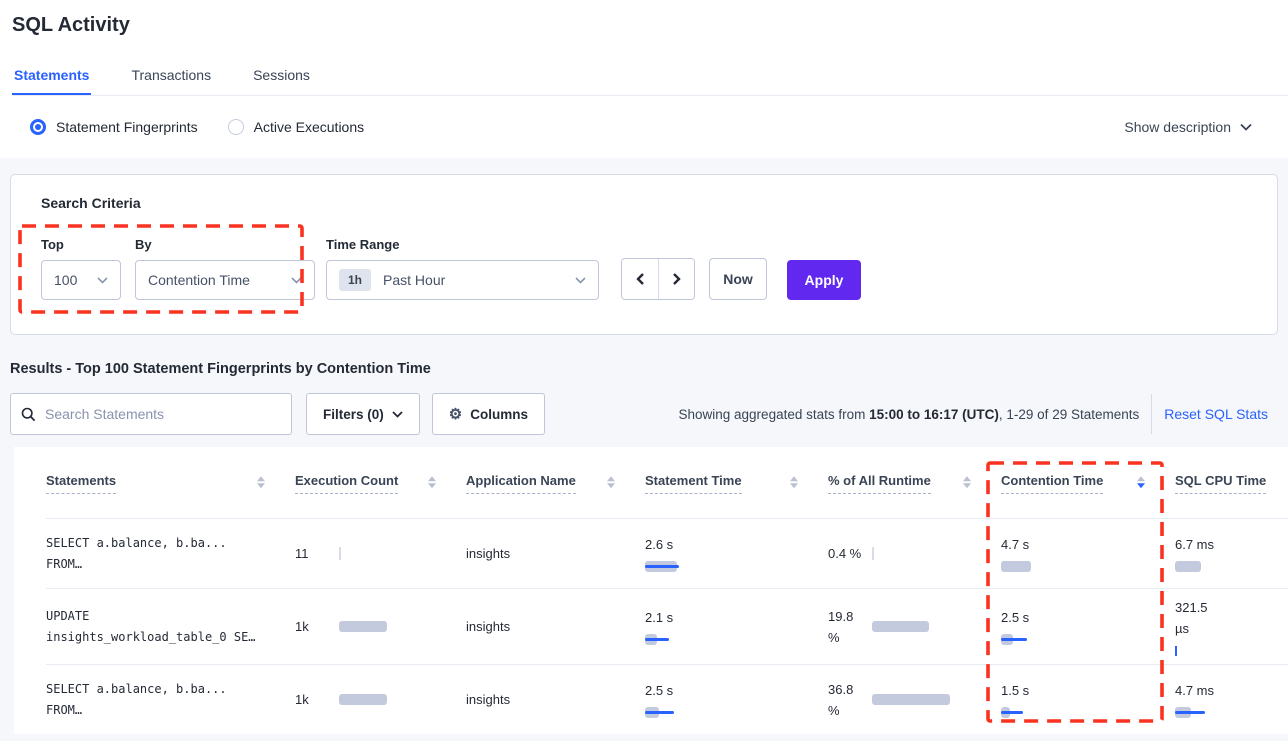 The height and width of the screenshot is (741, 1288). I want to click on cell-value: 0.4 %, so click(845, 553).